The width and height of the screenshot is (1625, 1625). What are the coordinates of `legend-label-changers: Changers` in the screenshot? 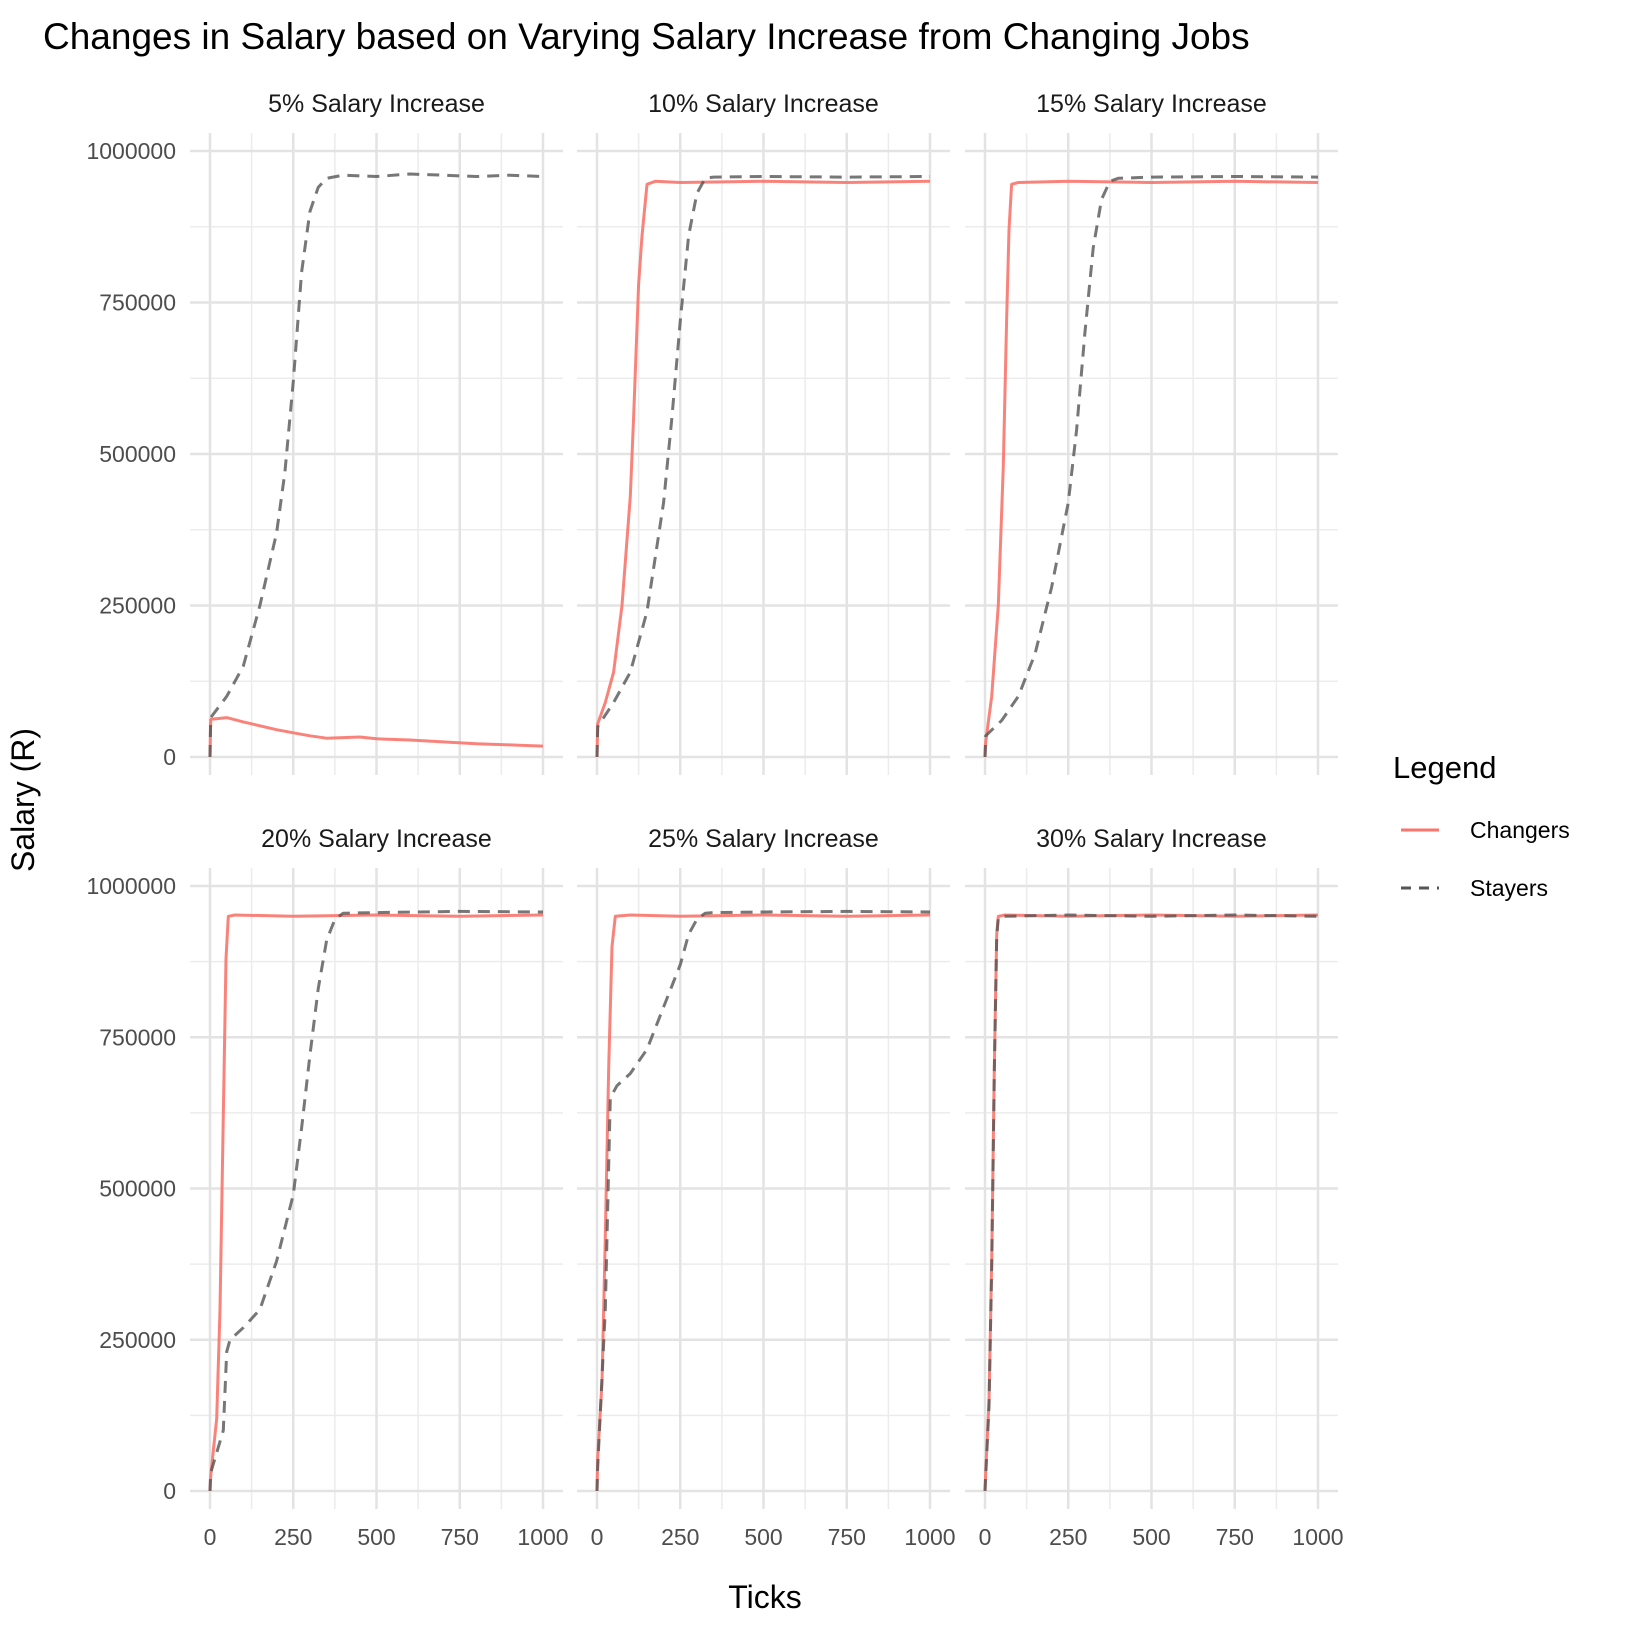 It's located at (1520, 830).